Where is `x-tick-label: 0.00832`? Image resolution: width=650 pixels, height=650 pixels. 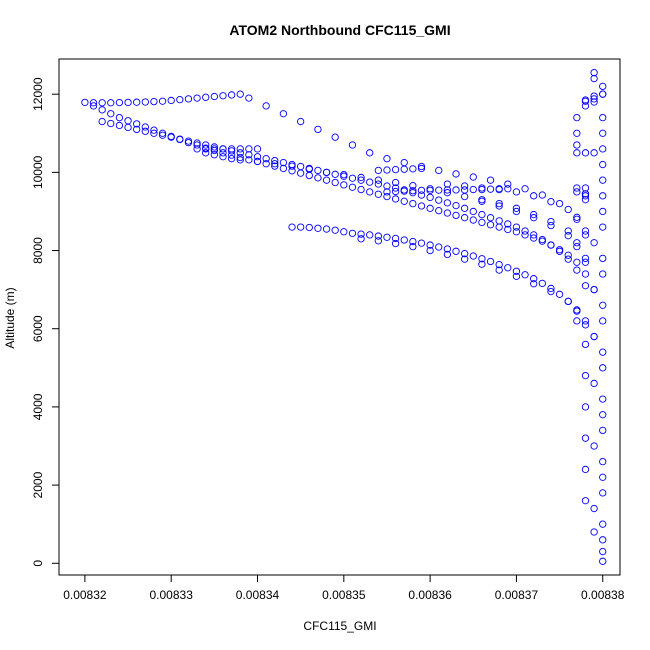 x-tick-label: 0.00832 is located at coordinates (85, 595).